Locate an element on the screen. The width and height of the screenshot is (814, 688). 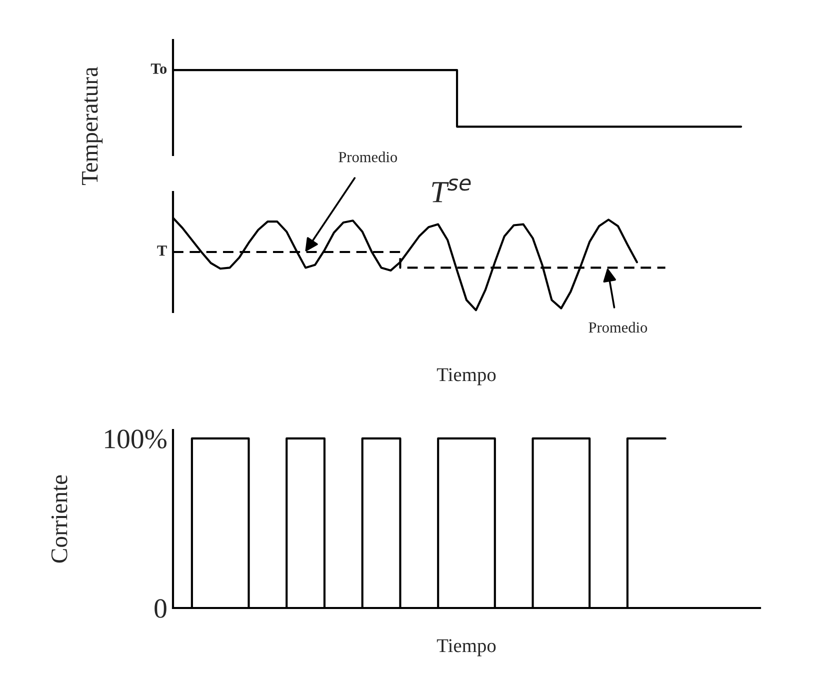
y-tick-label: 0 is located at coordinates (160, 608).